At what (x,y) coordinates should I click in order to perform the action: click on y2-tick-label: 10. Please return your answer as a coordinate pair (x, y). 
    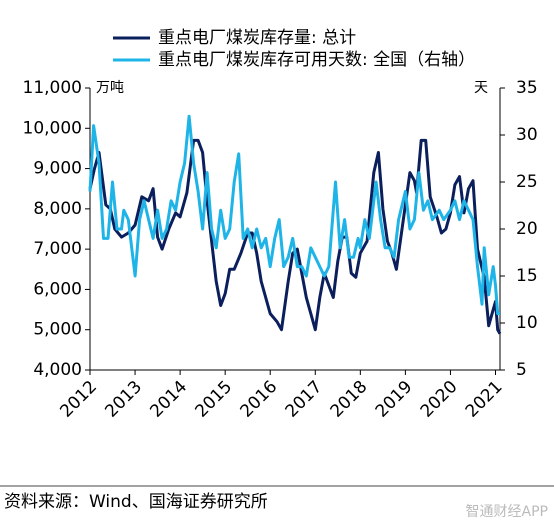
    Looking at the image, I should click on (527, 323).